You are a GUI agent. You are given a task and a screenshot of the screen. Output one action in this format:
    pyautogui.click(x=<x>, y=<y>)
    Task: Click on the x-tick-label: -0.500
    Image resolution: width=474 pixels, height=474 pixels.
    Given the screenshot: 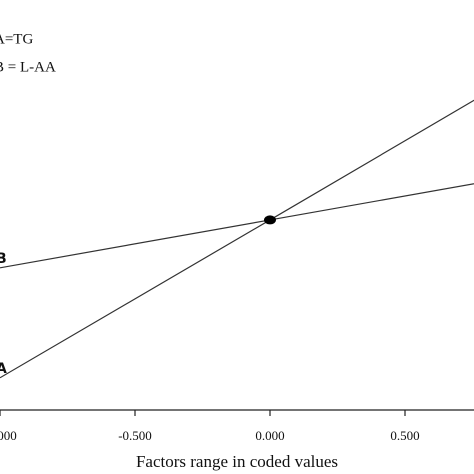 What is the action you would take?
    pyautogui.click(x=135, y=435)
    